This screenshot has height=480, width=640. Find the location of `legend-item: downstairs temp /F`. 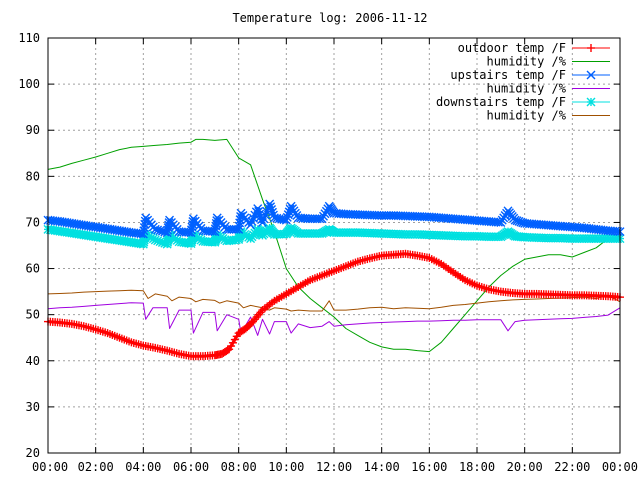

legend-item: downstairs temp /F is located at coordinates (523, 102).